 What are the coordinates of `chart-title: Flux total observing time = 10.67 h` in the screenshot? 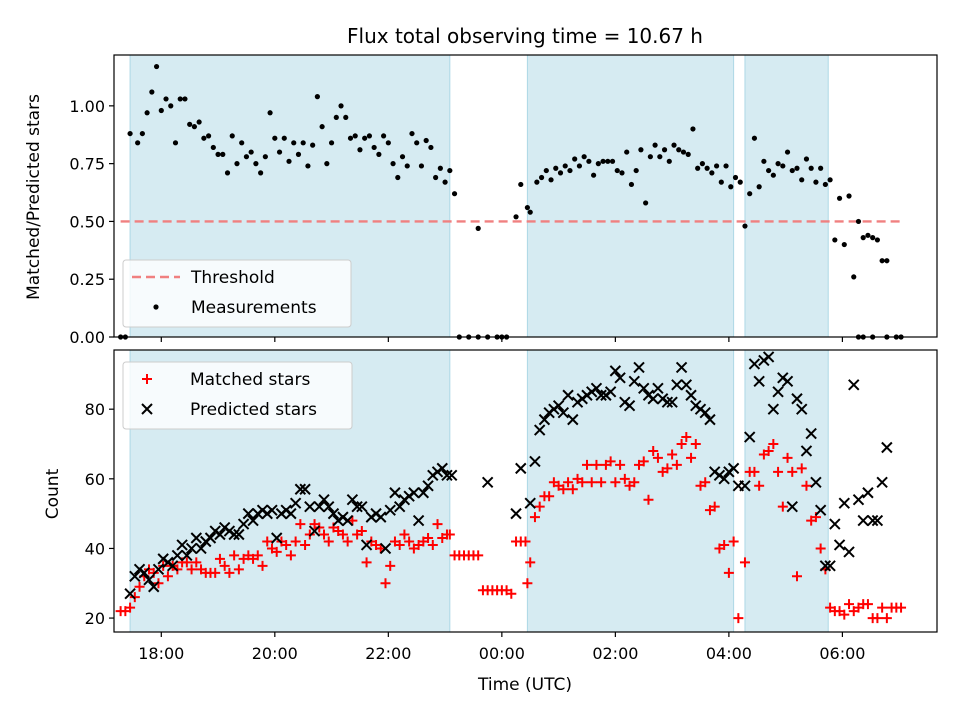 It's located at (525, 36).